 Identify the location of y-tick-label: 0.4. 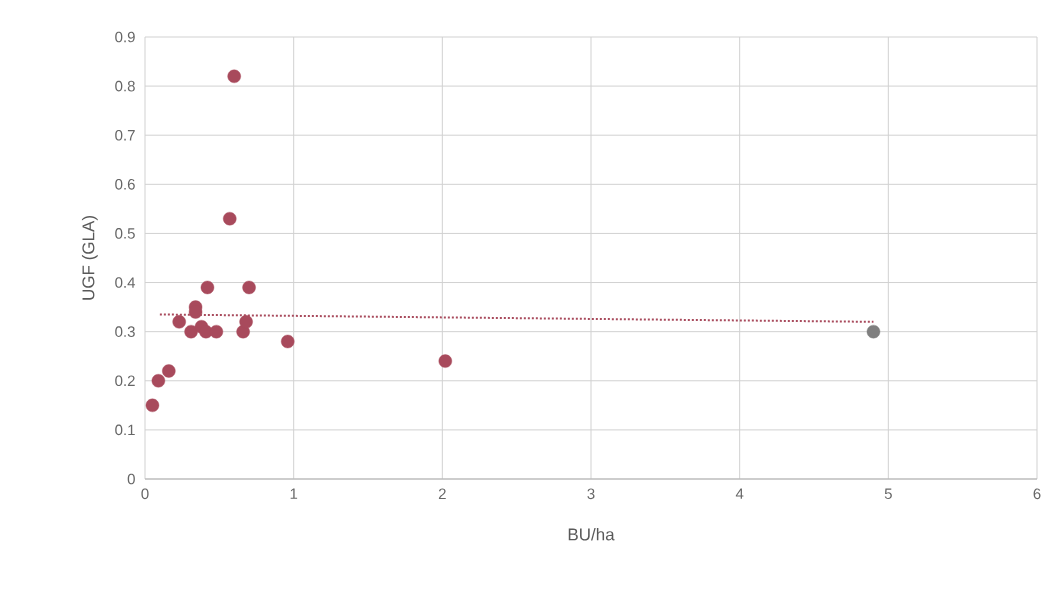
(125, 282).